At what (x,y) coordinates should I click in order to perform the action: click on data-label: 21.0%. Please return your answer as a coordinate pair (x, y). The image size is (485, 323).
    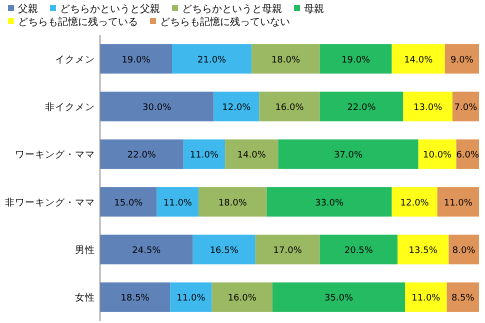
    Looking at the image, I should click on (212, 60).